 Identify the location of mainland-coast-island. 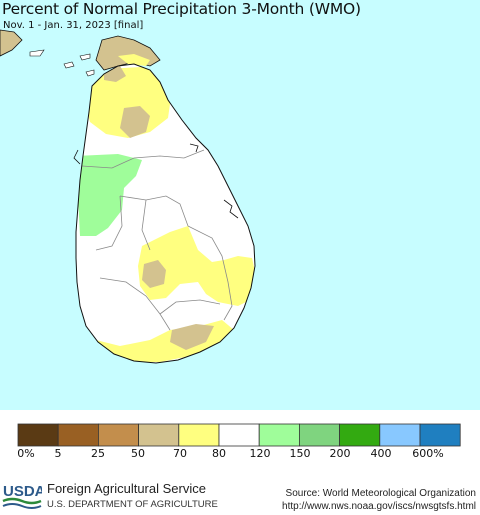
(37, 53).